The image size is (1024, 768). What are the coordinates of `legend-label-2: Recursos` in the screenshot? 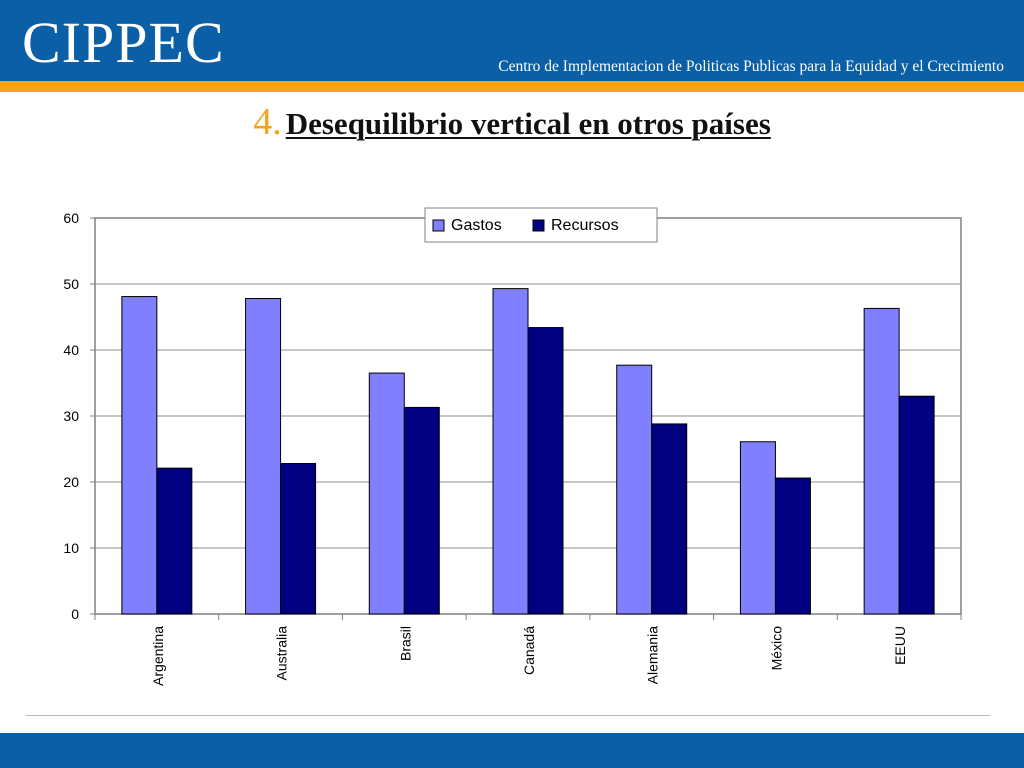 It's located at (585, 225).